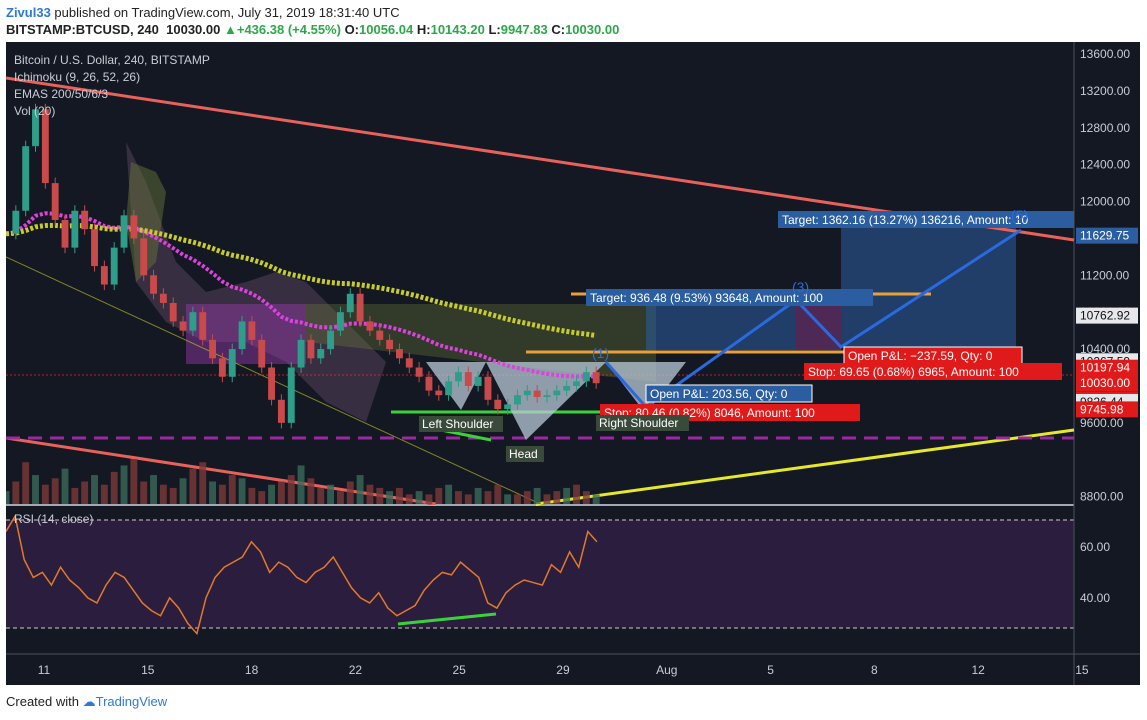  What do you see at coordinates (1107, 348) in the screenshot?
I see `price-axis-bg` at bounding box center [1107, 348].